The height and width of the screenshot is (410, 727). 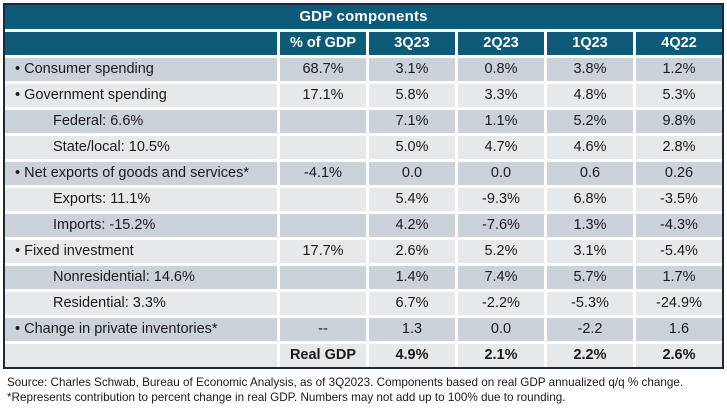 What do you see at coordinates (323, 355) in the screenshot?
I see `pct-of-gdp-cell: Real GDP` at bounding box center [323, 355].